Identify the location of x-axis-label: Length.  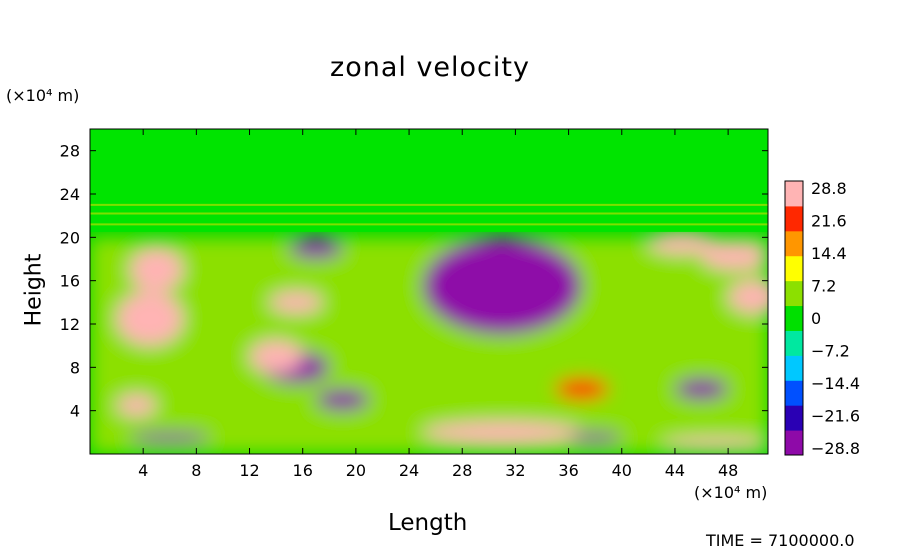
(428, 523).